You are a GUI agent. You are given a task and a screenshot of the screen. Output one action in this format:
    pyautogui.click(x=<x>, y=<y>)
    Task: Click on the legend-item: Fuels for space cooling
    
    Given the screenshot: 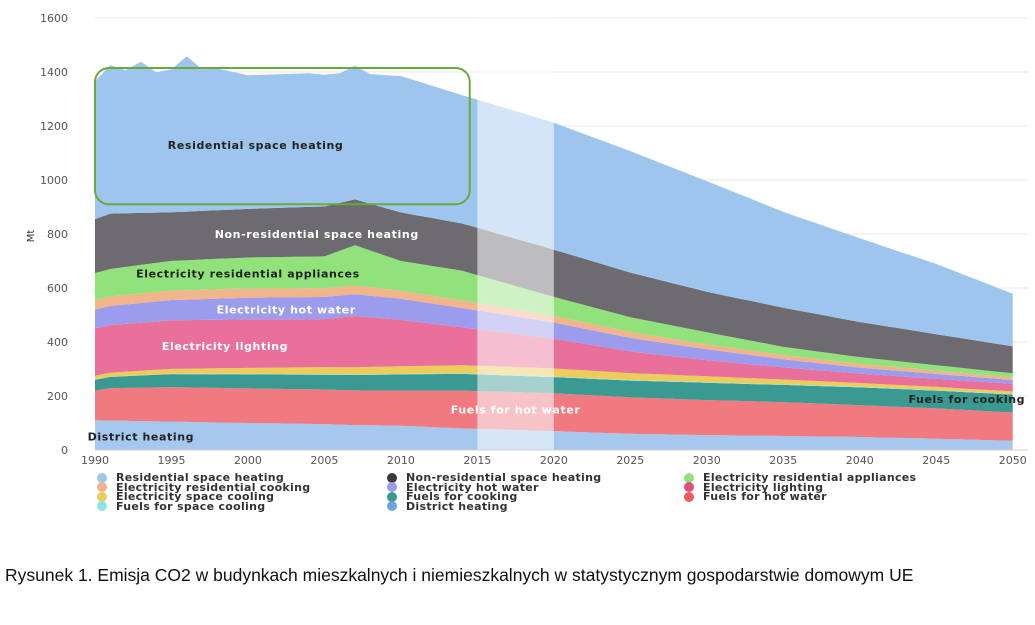 What is the action you would take?
    pyautogui.click(x=242, y=506)
    